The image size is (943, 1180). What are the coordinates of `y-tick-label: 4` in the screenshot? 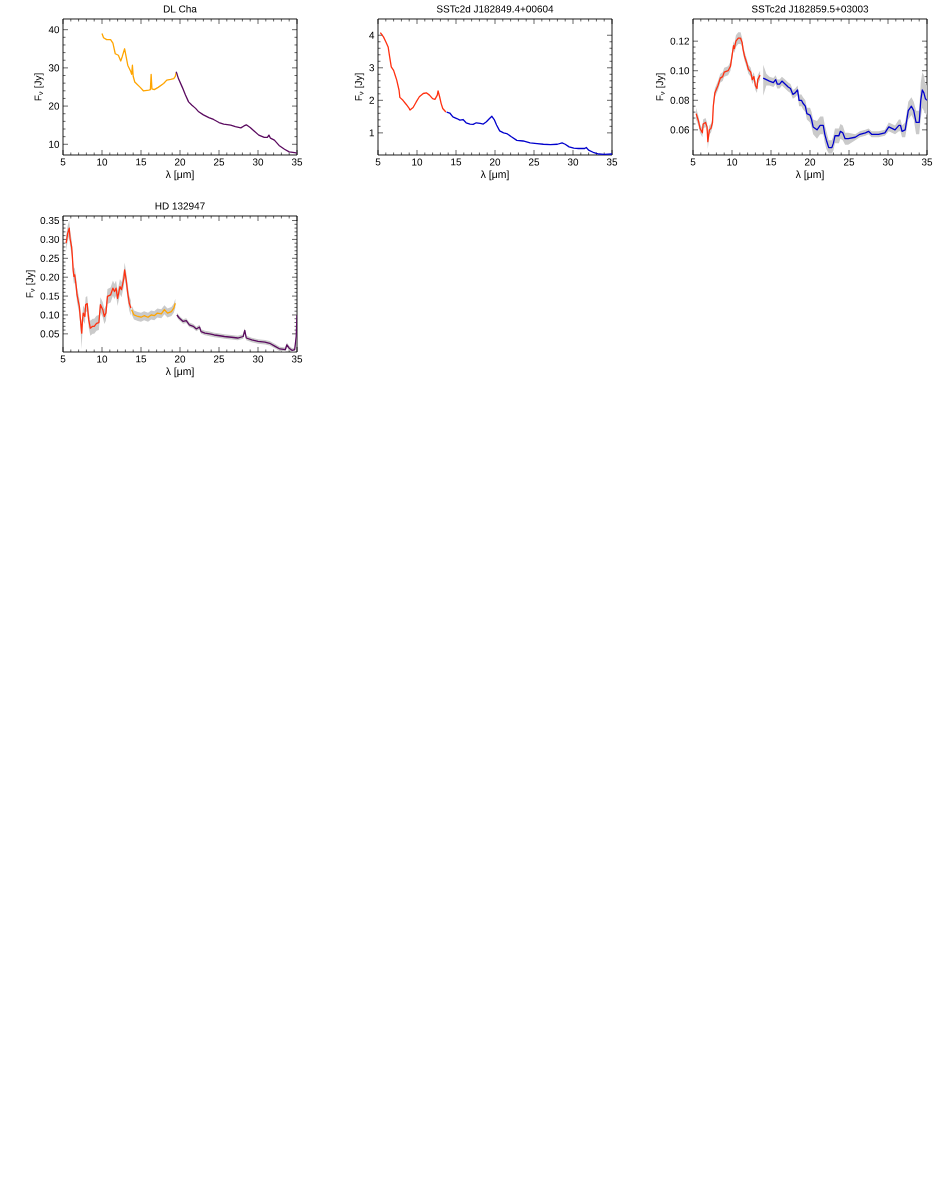 It's located at (372, 35).